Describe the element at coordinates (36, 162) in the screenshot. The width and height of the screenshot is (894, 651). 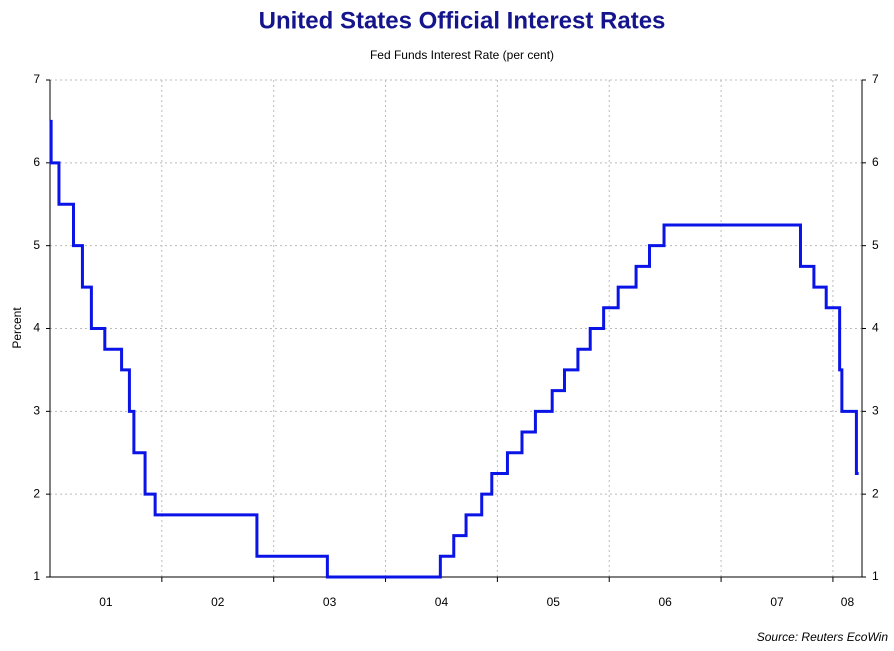
I see `y-tick-label: 6` at that location.